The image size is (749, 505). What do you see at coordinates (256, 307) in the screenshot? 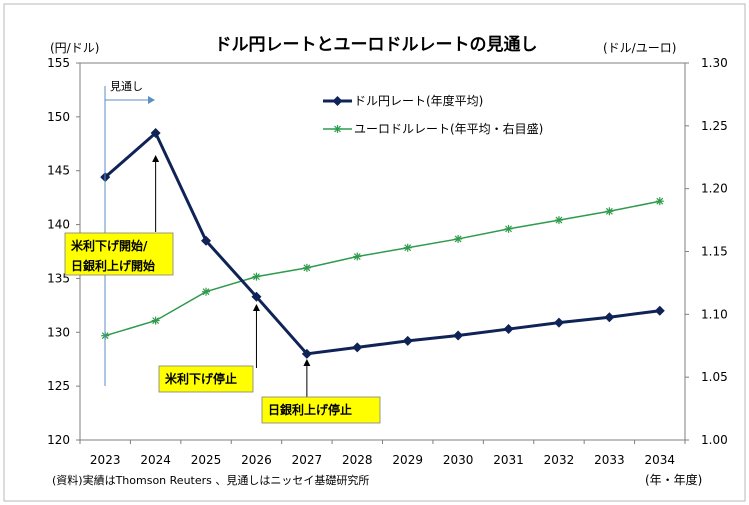
I see `arrow-us-cut-stop-head` at bounding box center [256, 307].